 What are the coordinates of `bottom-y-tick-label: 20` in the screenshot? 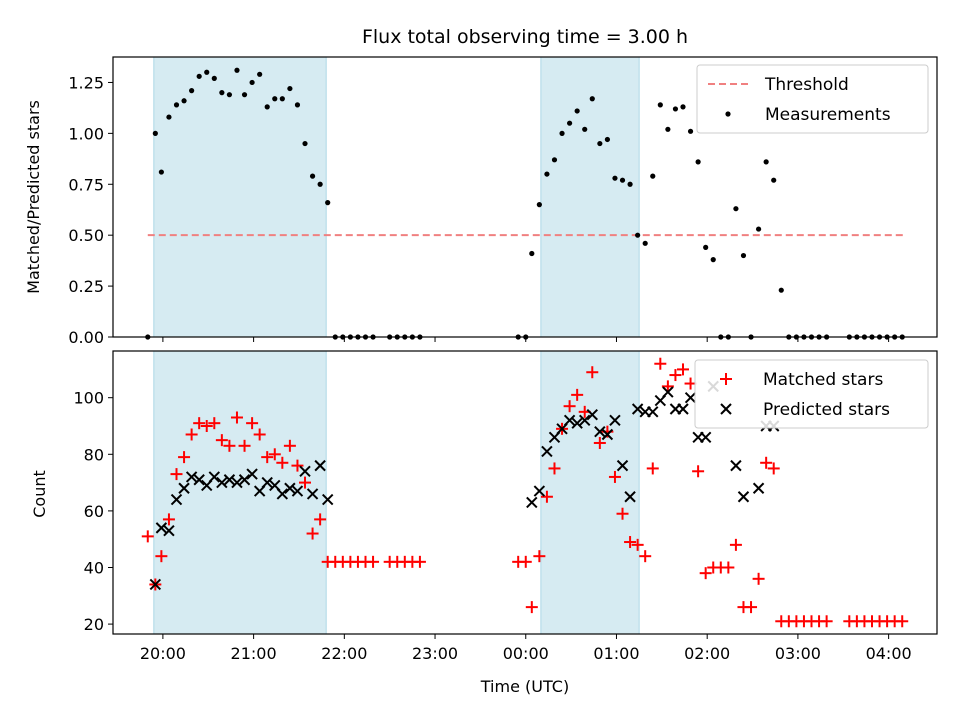 It's located at (94, 624).